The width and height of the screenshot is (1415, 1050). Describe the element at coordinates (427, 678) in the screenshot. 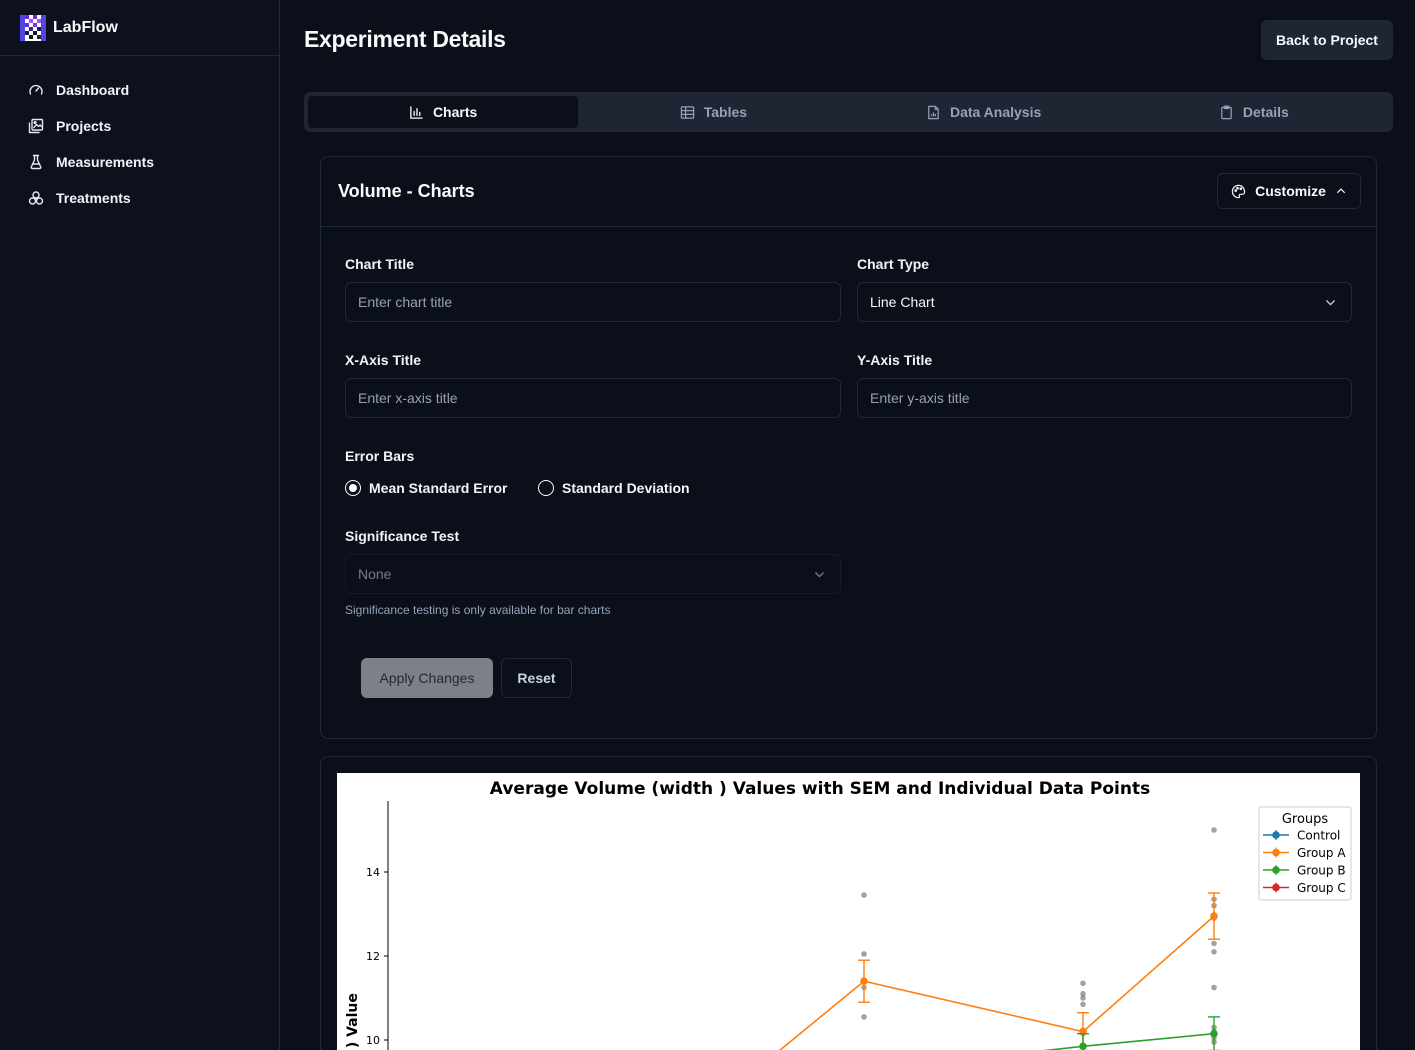

I see `apply-changes-button: Apply Changes` at that location.